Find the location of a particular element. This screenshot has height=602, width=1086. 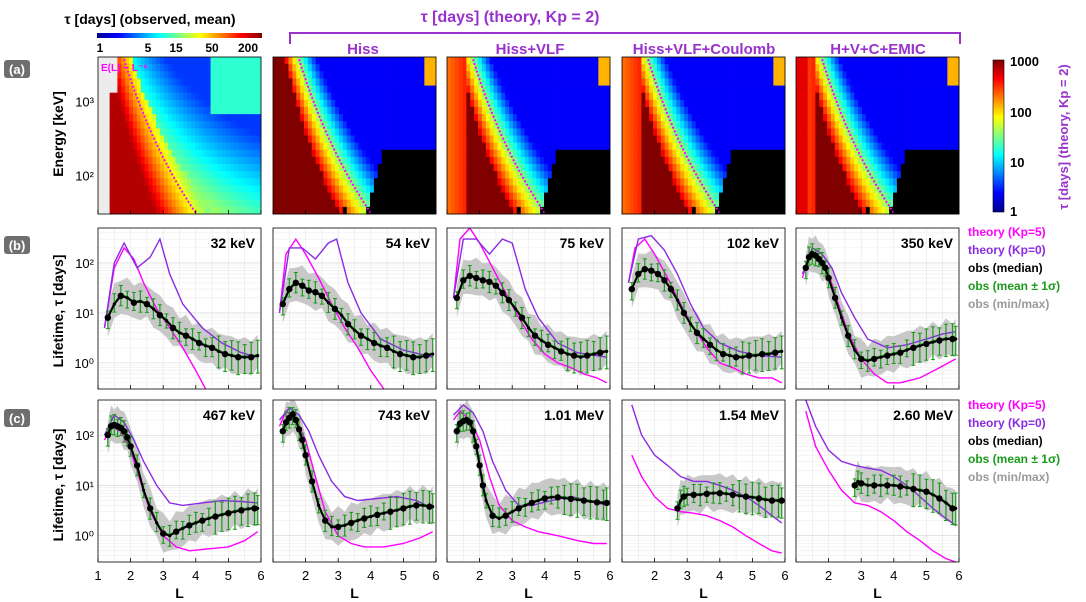

lifetime-ytick: 10⁰ is located at coordinates (84, 536).